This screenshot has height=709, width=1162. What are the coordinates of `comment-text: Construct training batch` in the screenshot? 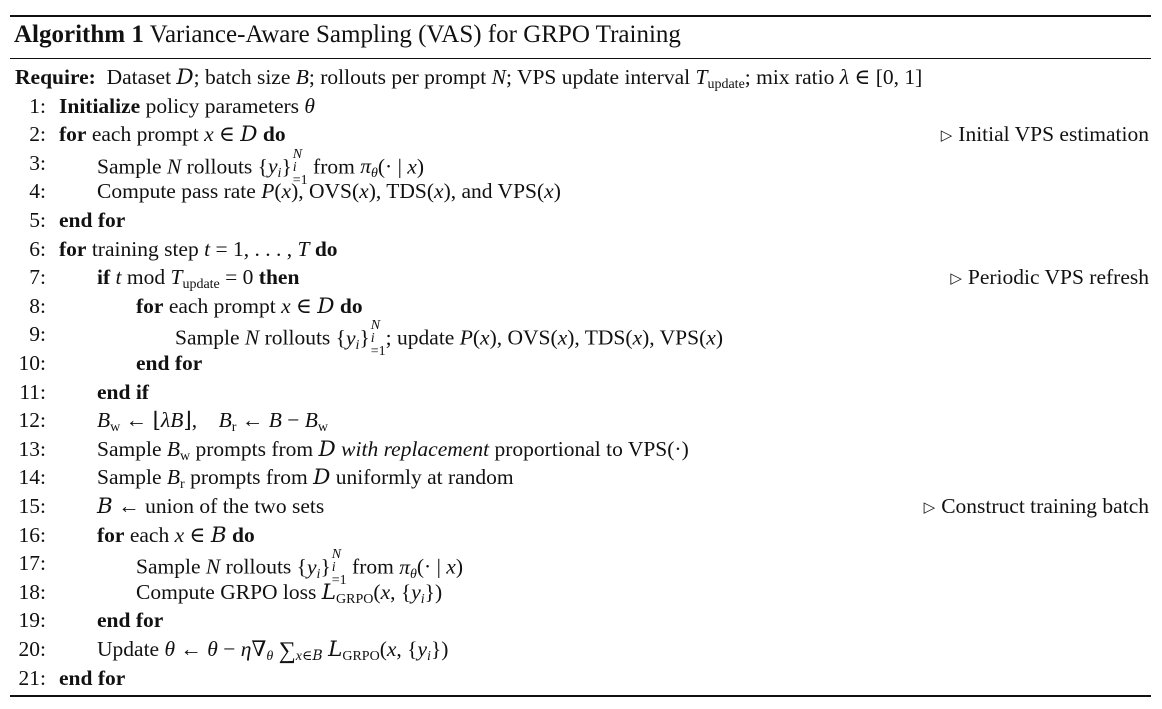 It's located at (1045, 506).